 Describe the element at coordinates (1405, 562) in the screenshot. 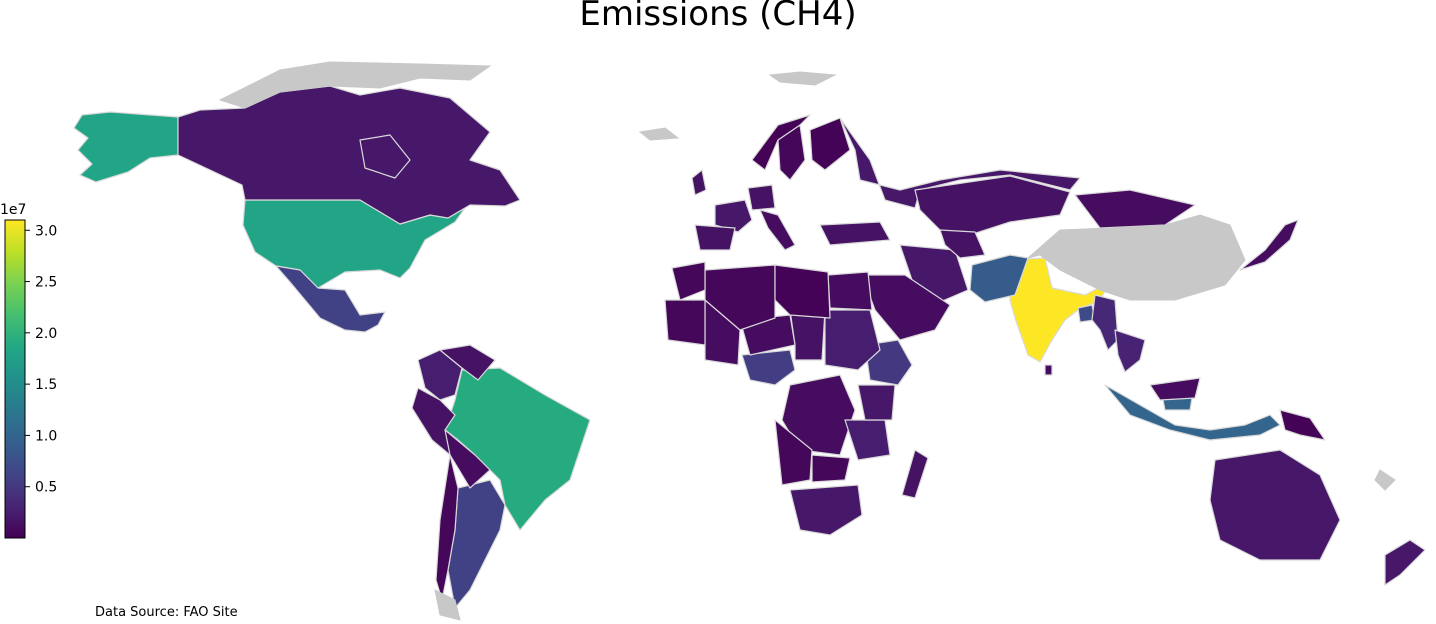

I see `country-new-zealand` at that location.